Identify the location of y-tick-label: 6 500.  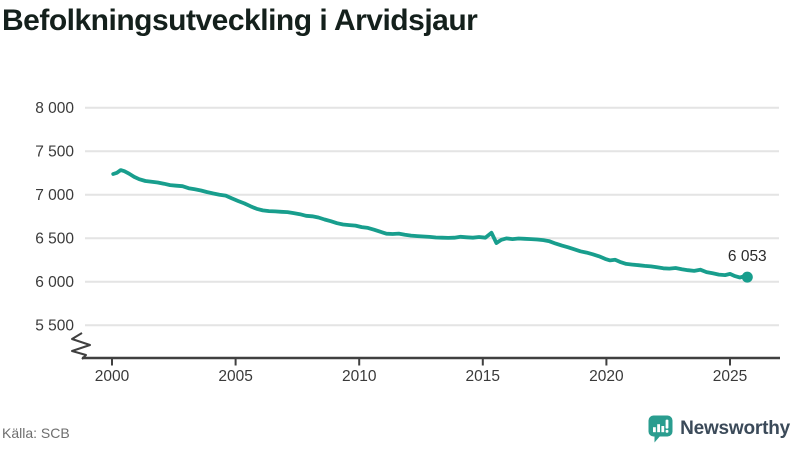
(54, 239).